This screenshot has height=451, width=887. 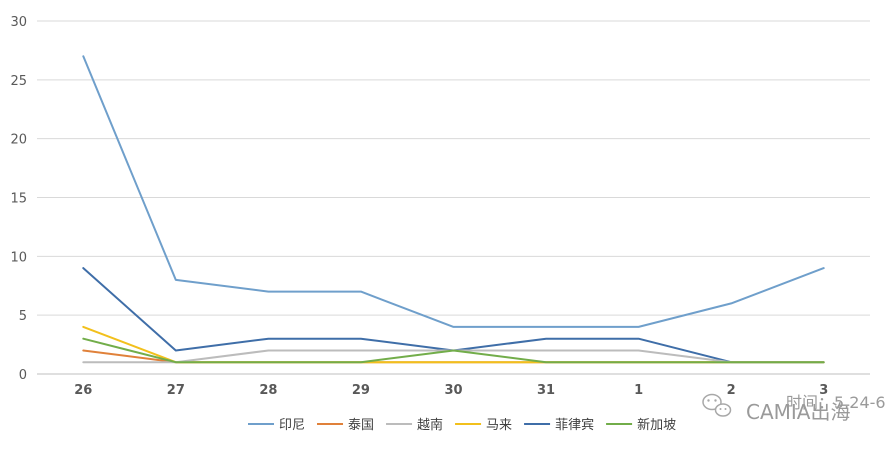 I want to click on y-tick-label: 20, so click(x=18, y=140).